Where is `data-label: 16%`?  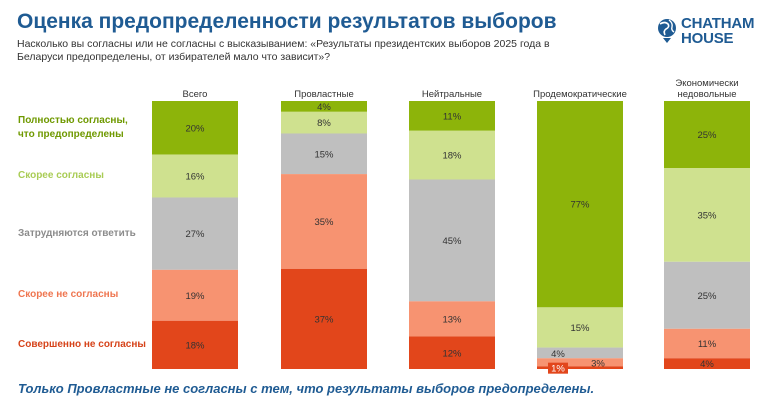
data-label: 16% is located at coordinates (195, 177).